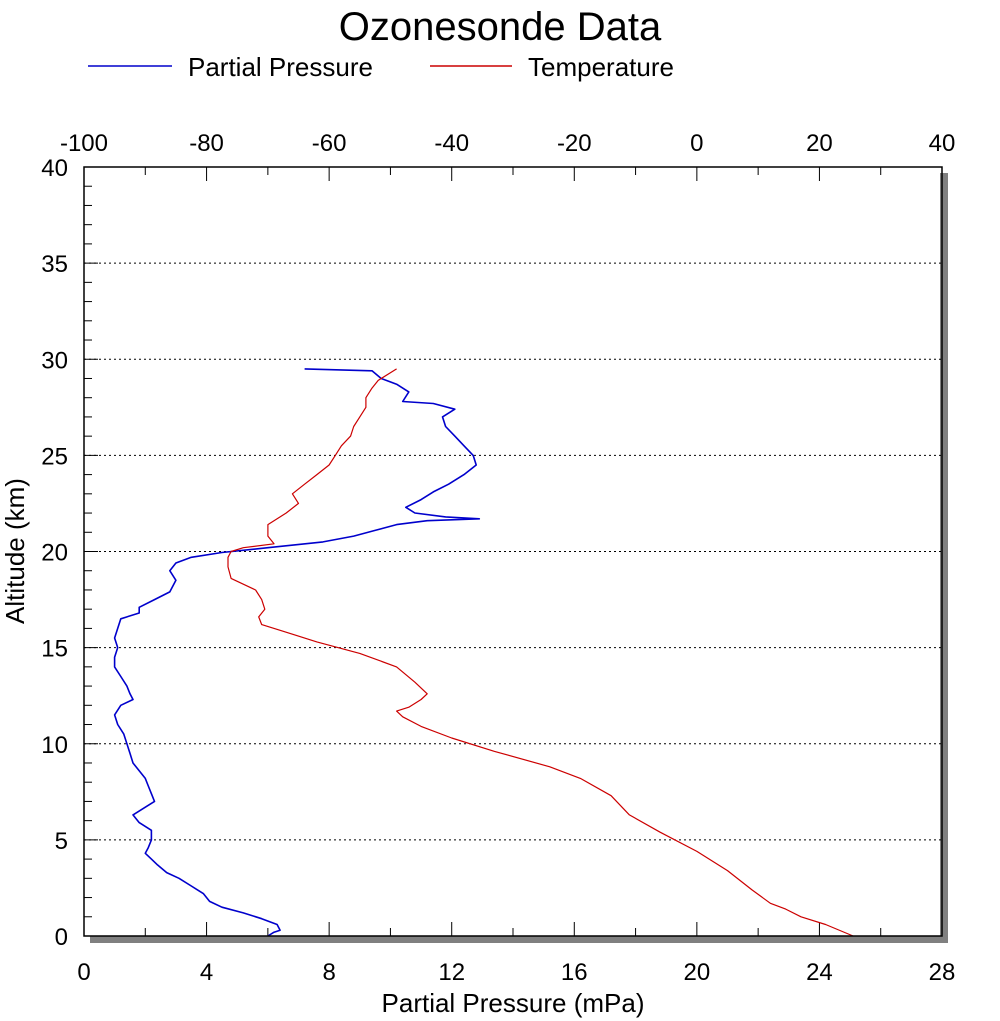  I want to click on legend-label-partial-pressure: Partial Pressure, so click(280, 67).